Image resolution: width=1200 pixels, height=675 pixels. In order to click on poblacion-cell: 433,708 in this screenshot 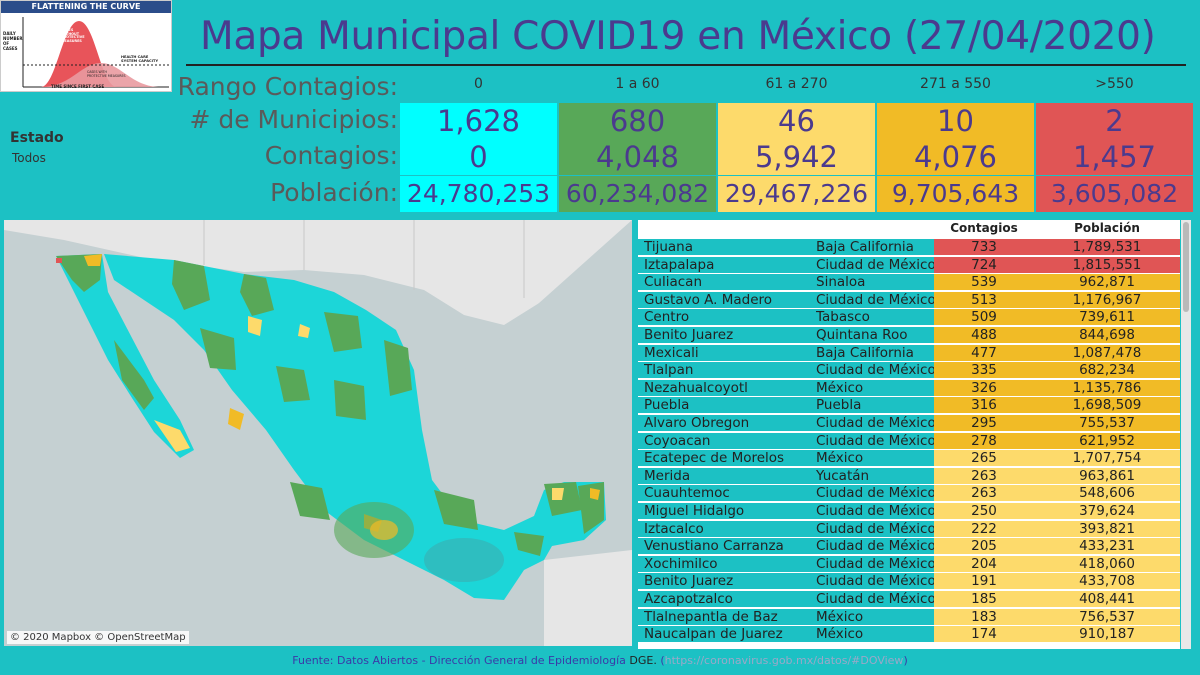, I will do `click(1107, 582)`.